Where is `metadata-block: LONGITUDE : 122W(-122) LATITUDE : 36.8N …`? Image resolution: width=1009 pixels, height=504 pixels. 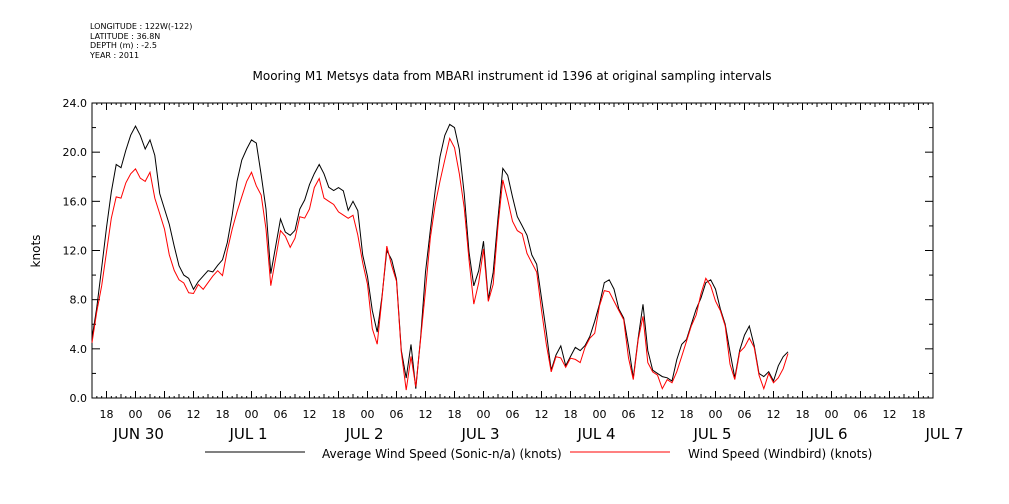 metadata-block: LONGITUDE : 122W(-122) LATITUDE : 36.8N … is located at coordinates (141, 41).